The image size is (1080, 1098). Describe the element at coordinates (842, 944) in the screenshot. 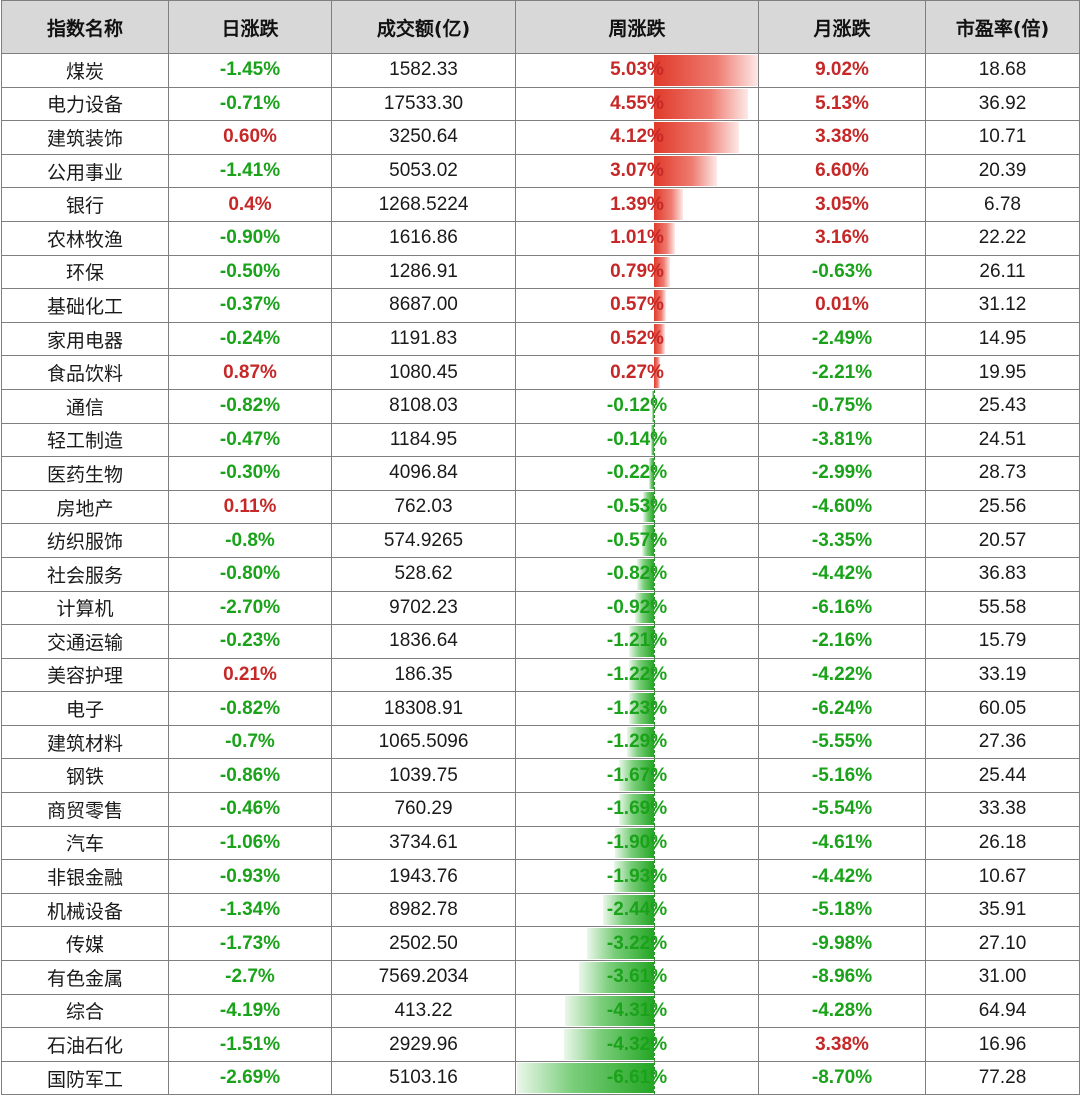

I see `cell-monthly-change: -9.98%` at that location.